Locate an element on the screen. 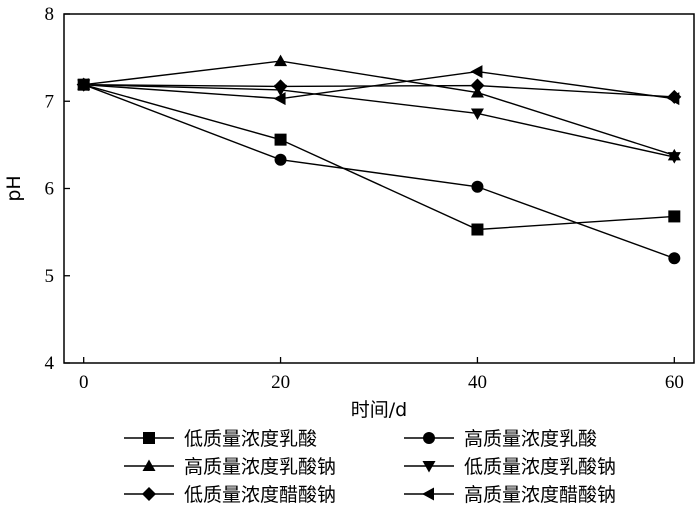  y-axis-ticks: 4 5 6 7 8 is located at coordinates (57, 189).